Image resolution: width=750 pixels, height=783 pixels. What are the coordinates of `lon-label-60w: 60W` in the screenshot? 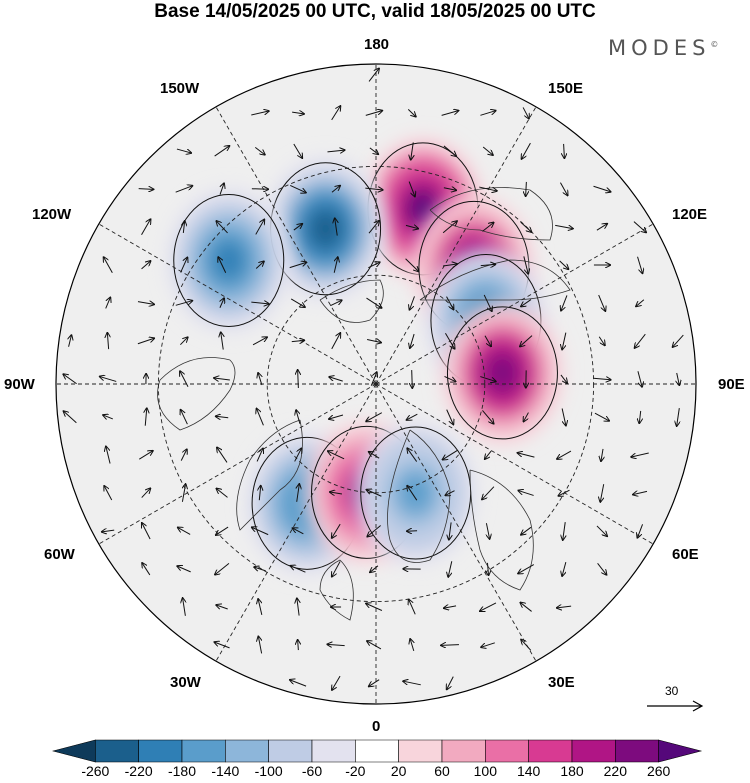 It's located at (59, 554).